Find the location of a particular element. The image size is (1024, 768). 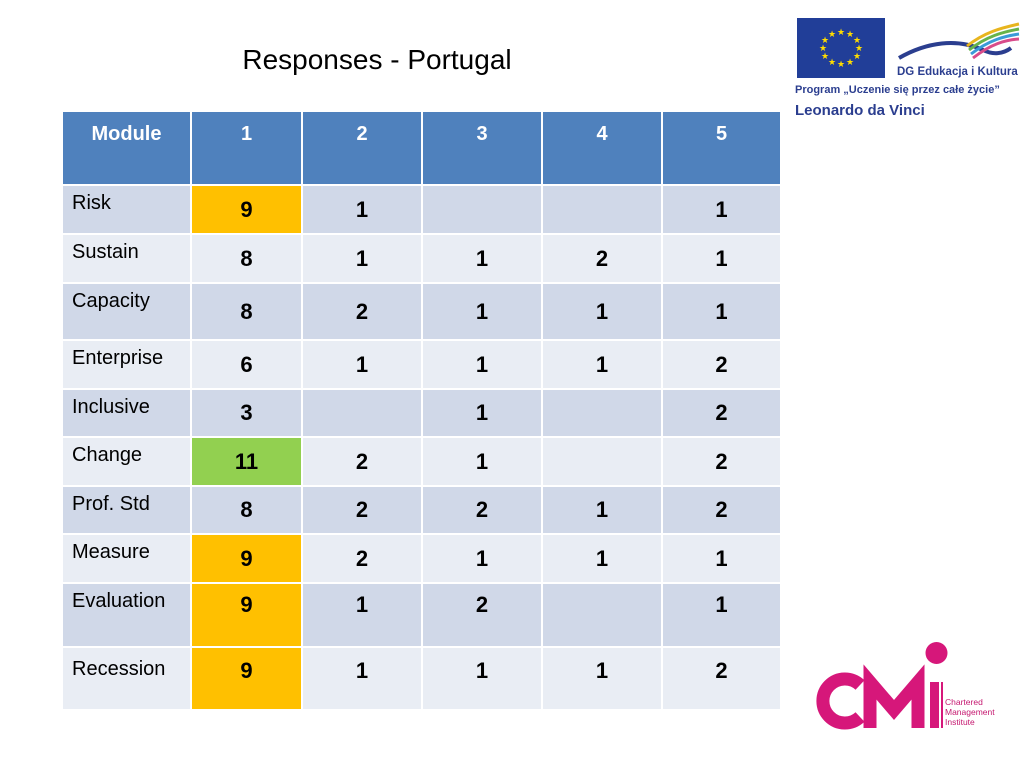

table-row: Sustain 8 1 1 2 1 is located at coordinates (421, 258).